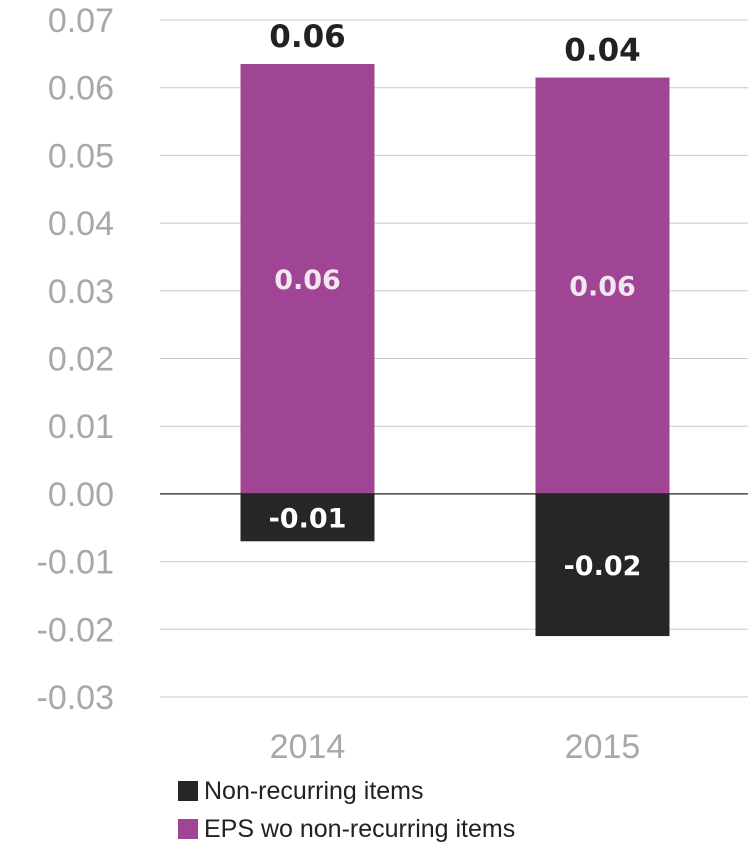 Image resolution: width=748 pixels, height=848 pixels. What do you see at coordinates (360, 828) in the screenshot?
I see `legend-label-eps: EPS wo non-recurring items` at bounding box center [360, 828].